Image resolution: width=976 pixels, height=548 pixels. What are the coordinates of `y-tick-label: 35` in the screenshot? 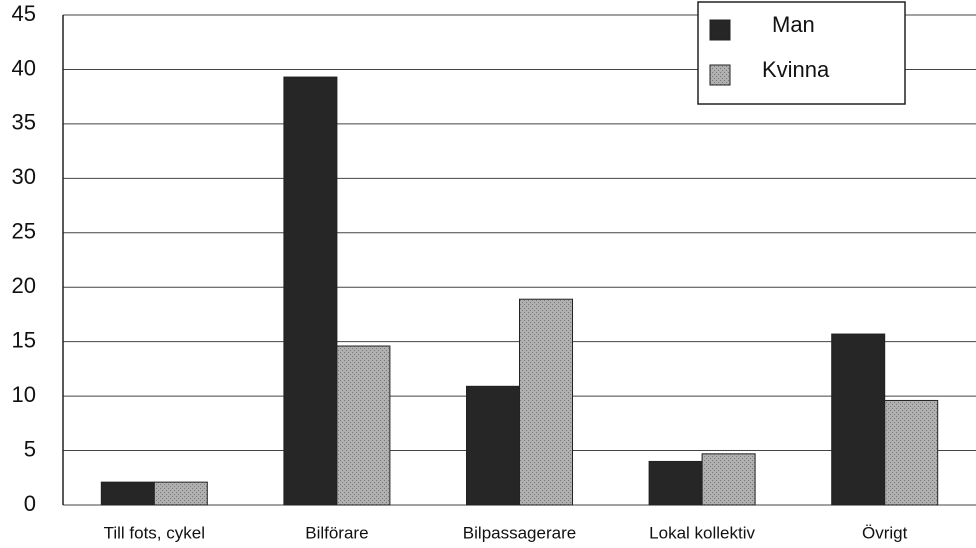 It's located at (24, 122).